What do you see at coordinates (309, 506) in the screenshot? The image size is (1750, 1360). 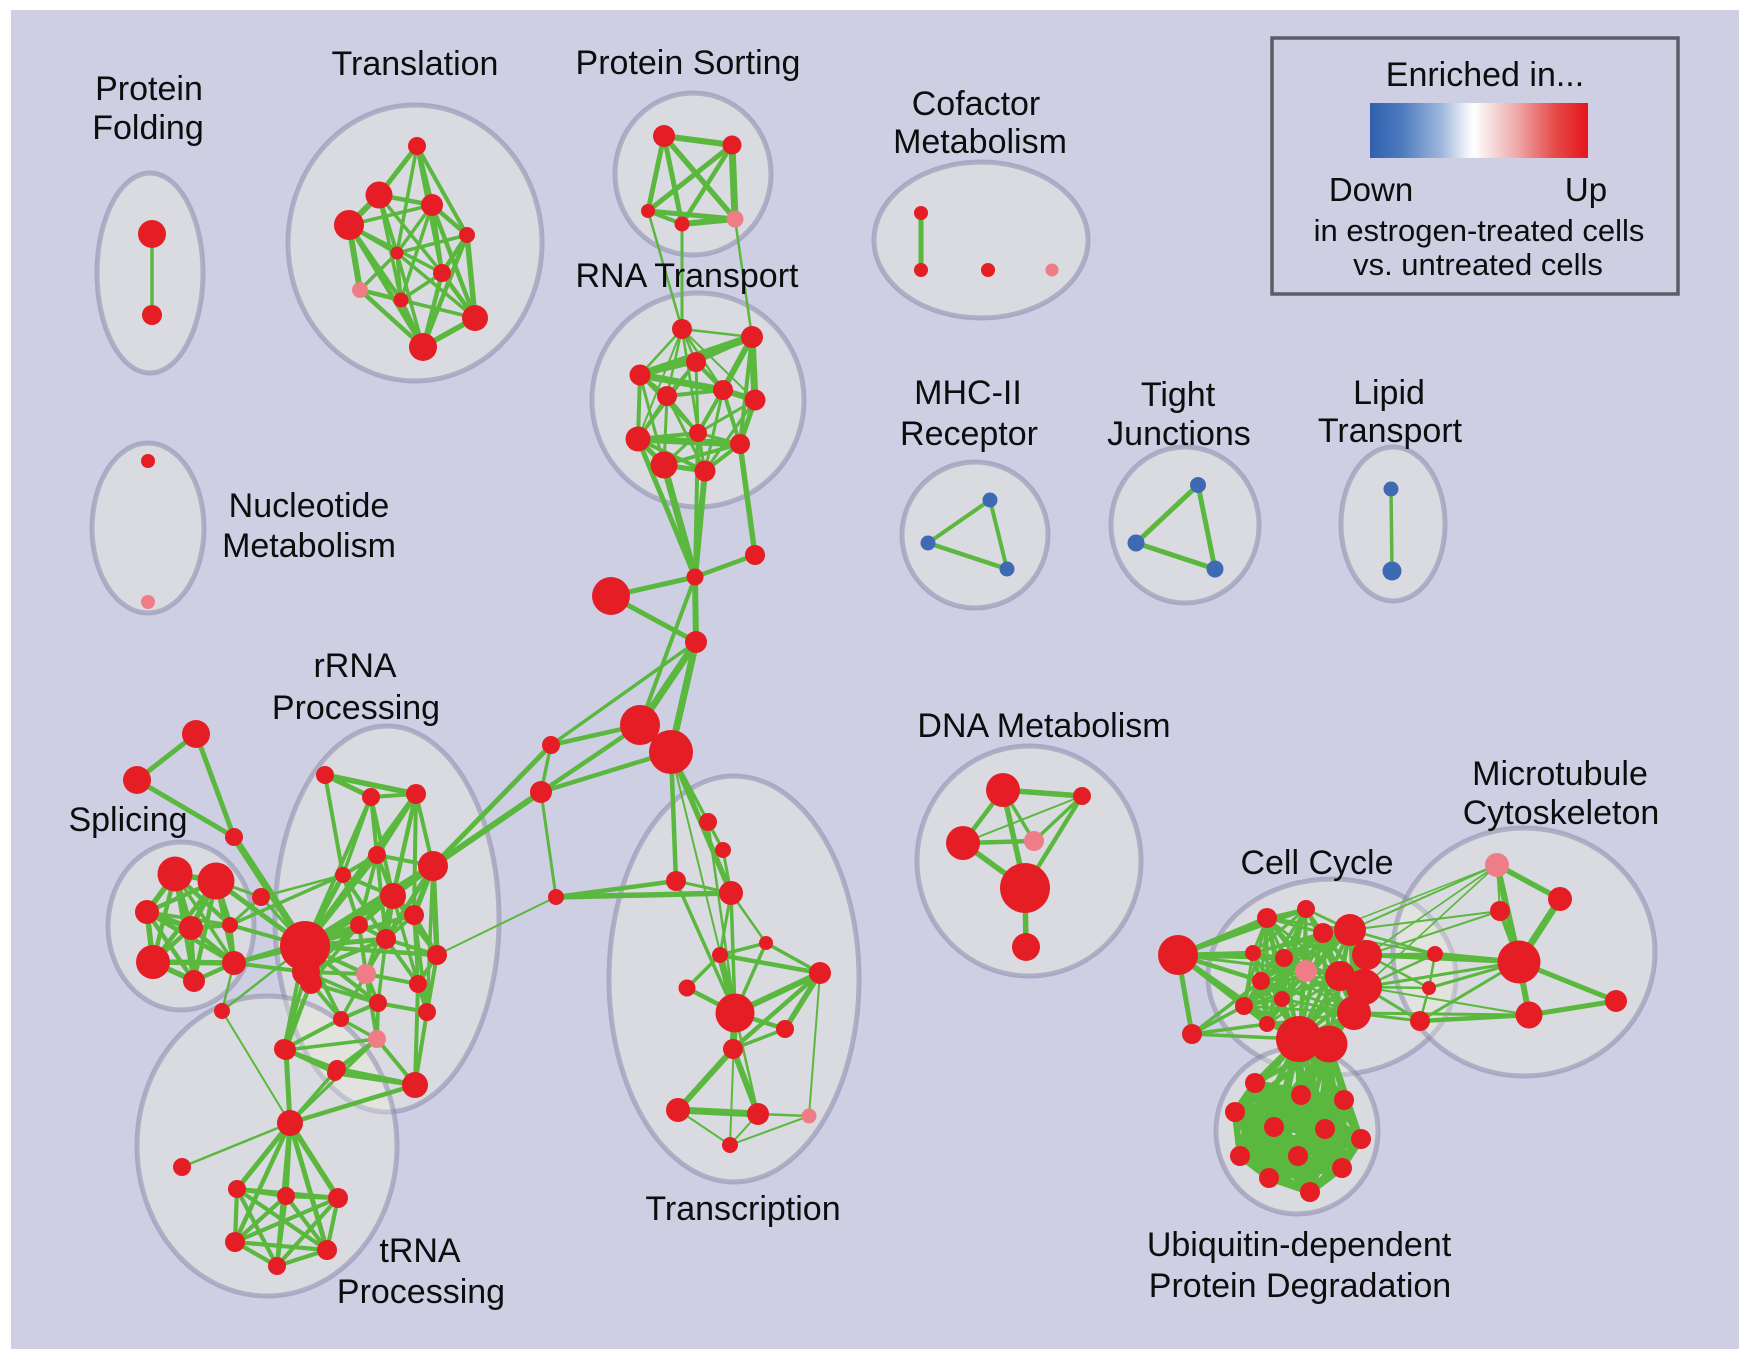 I see `svg-text: Nucleotide` at bounding box center [309, 506].